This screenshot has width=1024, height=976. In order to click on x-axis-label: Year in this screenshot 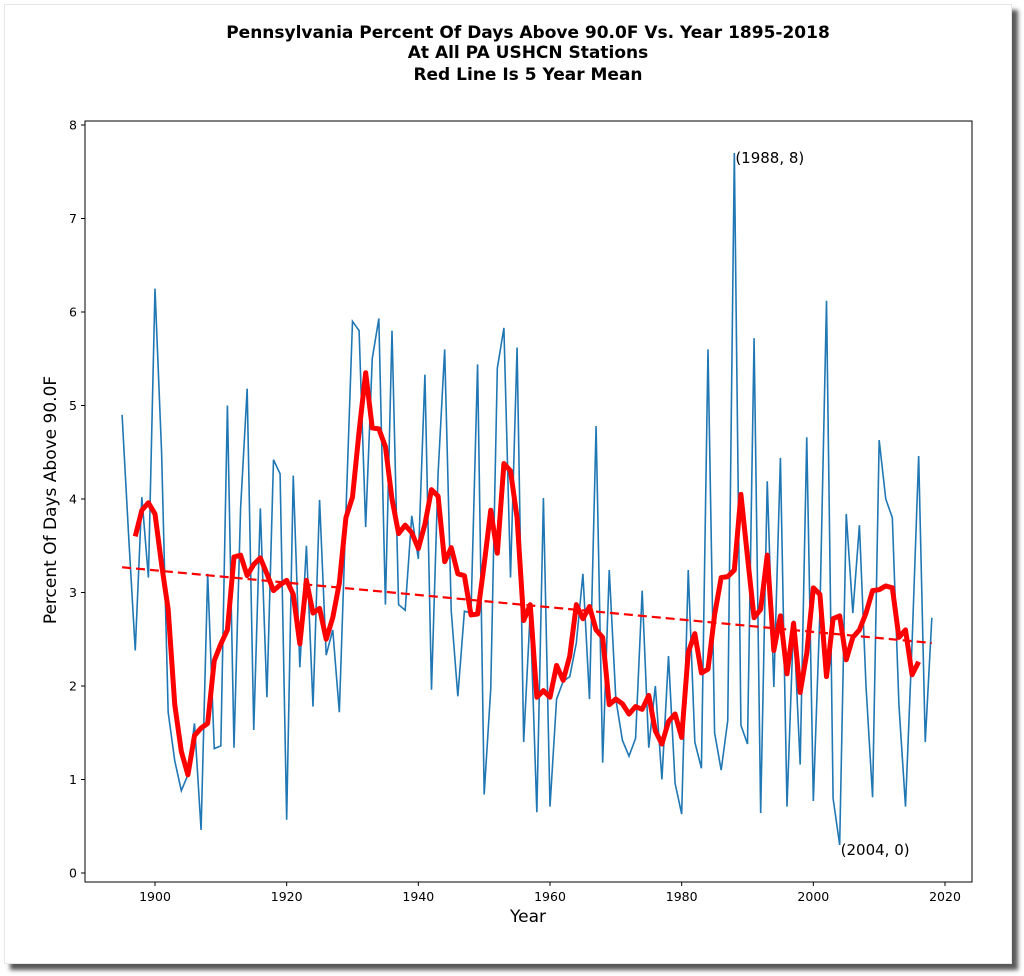, I will do `click(527, 917)`.